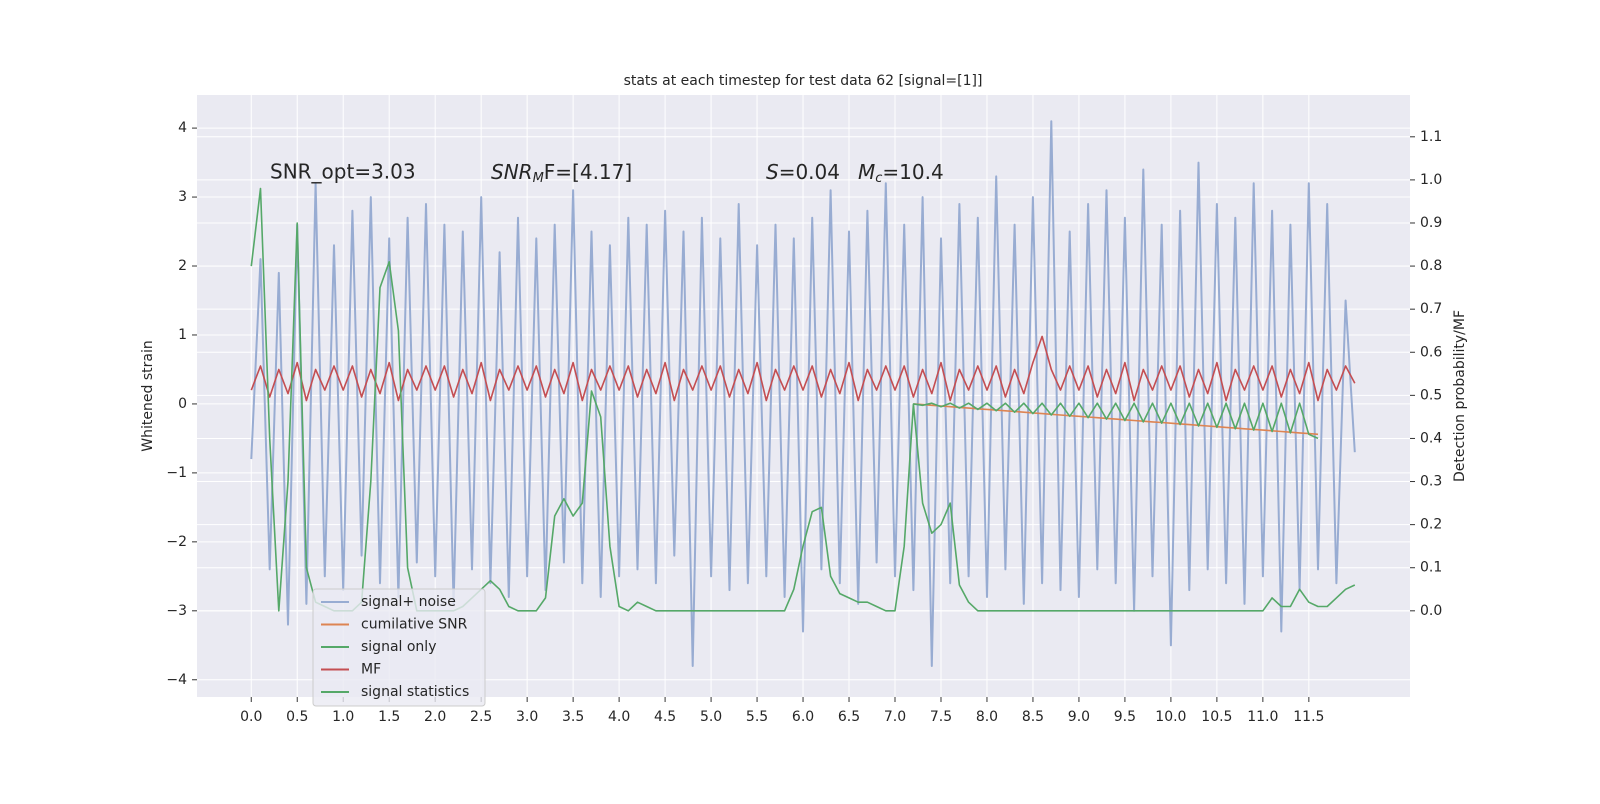 This screenshot has width=1600, height=804. What do you see at coordinates (297, 717) in the screenshot?
I see `x-tick-label: 0.5` at bounding box center [297, 717].